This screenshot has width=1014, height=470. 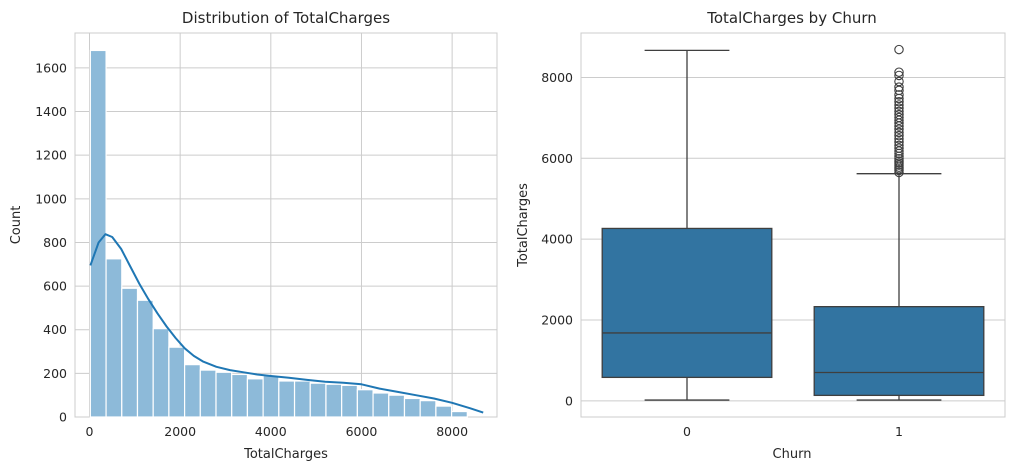 What do you see at coordinates (557, 158) in the screenshot?
I see `y-tick-label: 6000` at bounding box center [557, 158].